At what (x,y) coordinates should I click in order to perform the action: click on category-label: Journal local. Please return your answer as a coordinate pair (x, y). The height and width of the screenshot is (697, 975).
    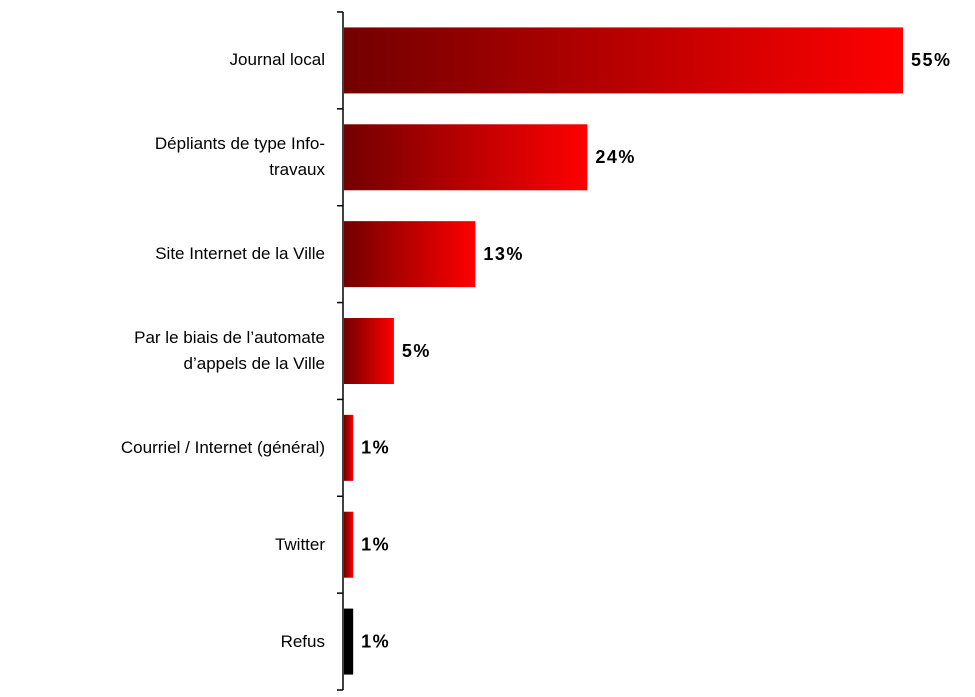
    Looking at the image, I should click on (277, 60).